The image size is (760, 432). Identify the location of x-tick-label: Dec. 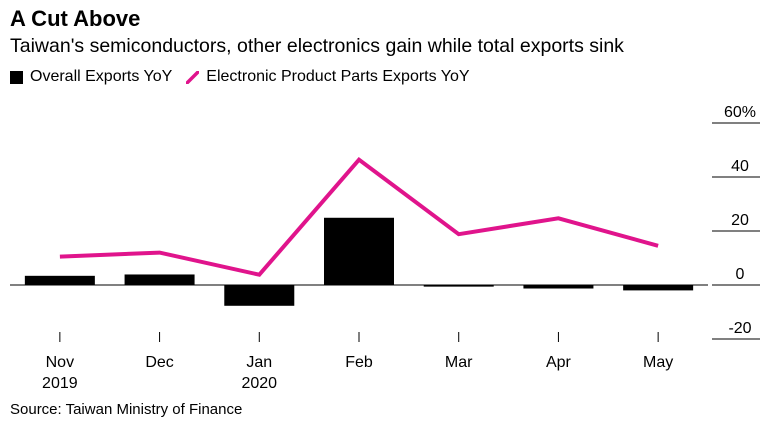
(159, 362).